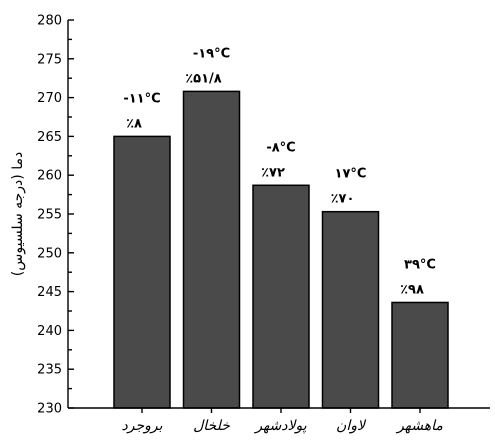  Describe the element at coordinates (142, 426) in the screenshot. I see `x-tick-label: بروجرد` at that location.